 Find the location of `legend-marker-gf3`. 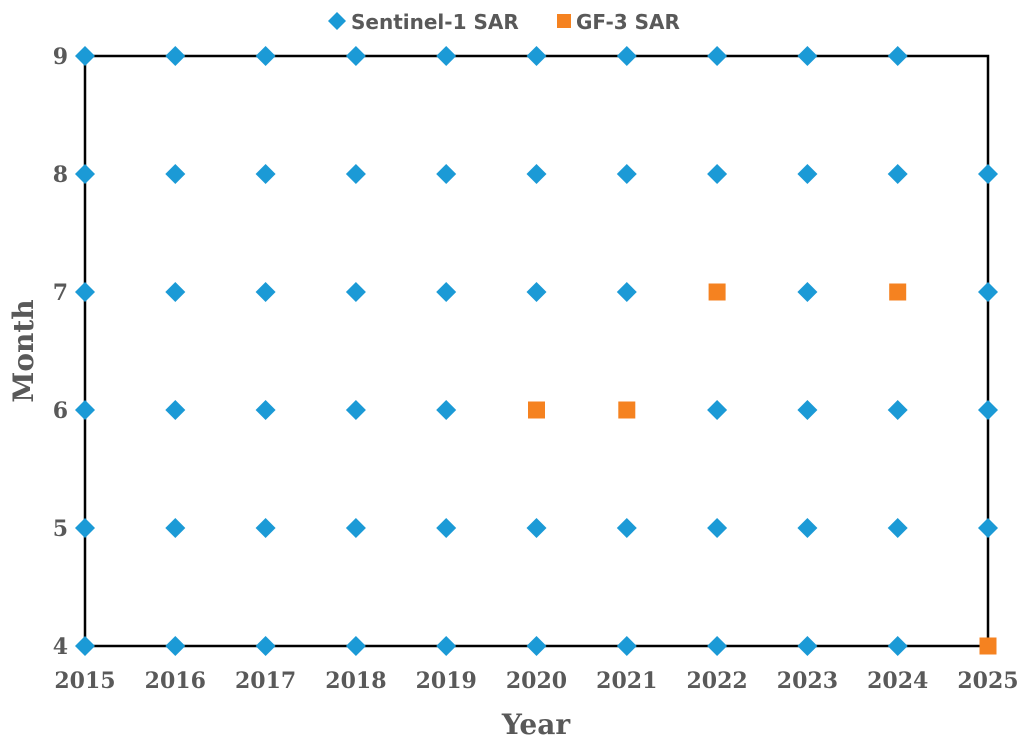

legend-marker-gf3 is located at coordinates (564, 21).